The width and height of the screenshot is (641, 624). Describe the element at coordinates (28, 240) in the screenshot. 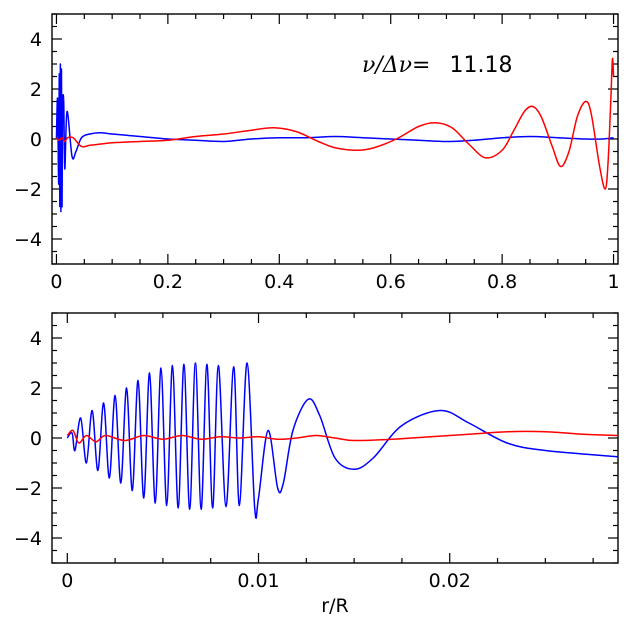

I see `top-y-tick-label: −4` at that location.